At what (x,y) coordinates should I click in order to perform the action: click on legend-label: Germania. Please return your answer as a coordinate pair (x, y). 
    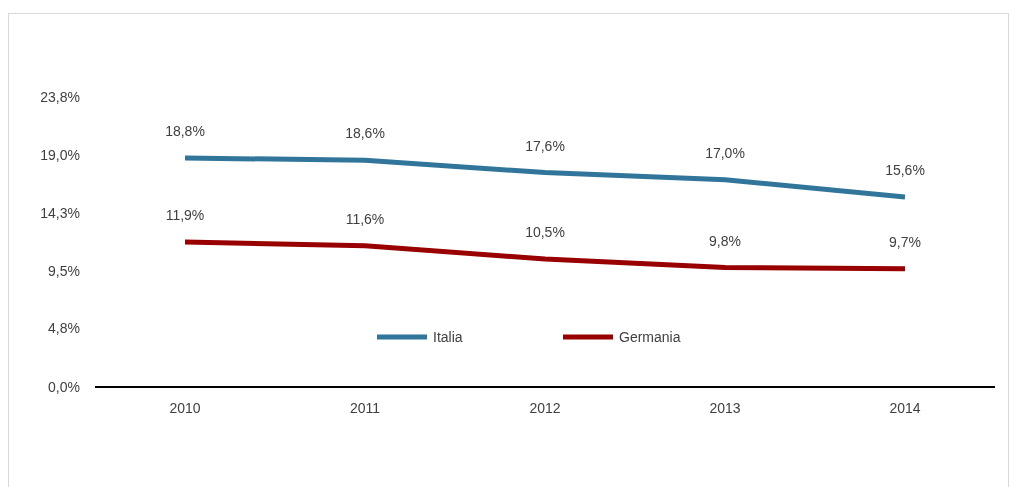
    Looking at the image, I should click on (650, 336).